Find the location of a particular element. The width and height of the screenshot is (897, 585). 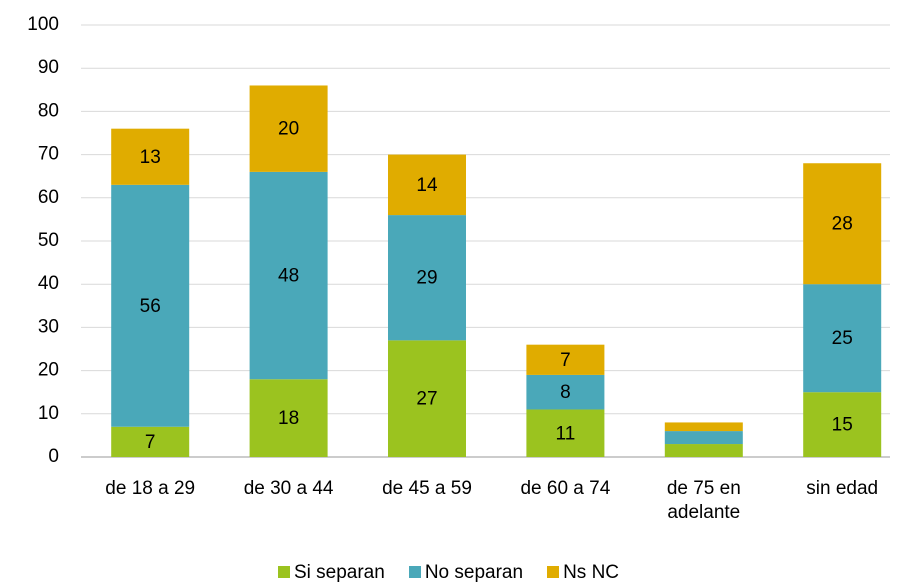

legend-item: No separan is located at coordinates (466, 573).